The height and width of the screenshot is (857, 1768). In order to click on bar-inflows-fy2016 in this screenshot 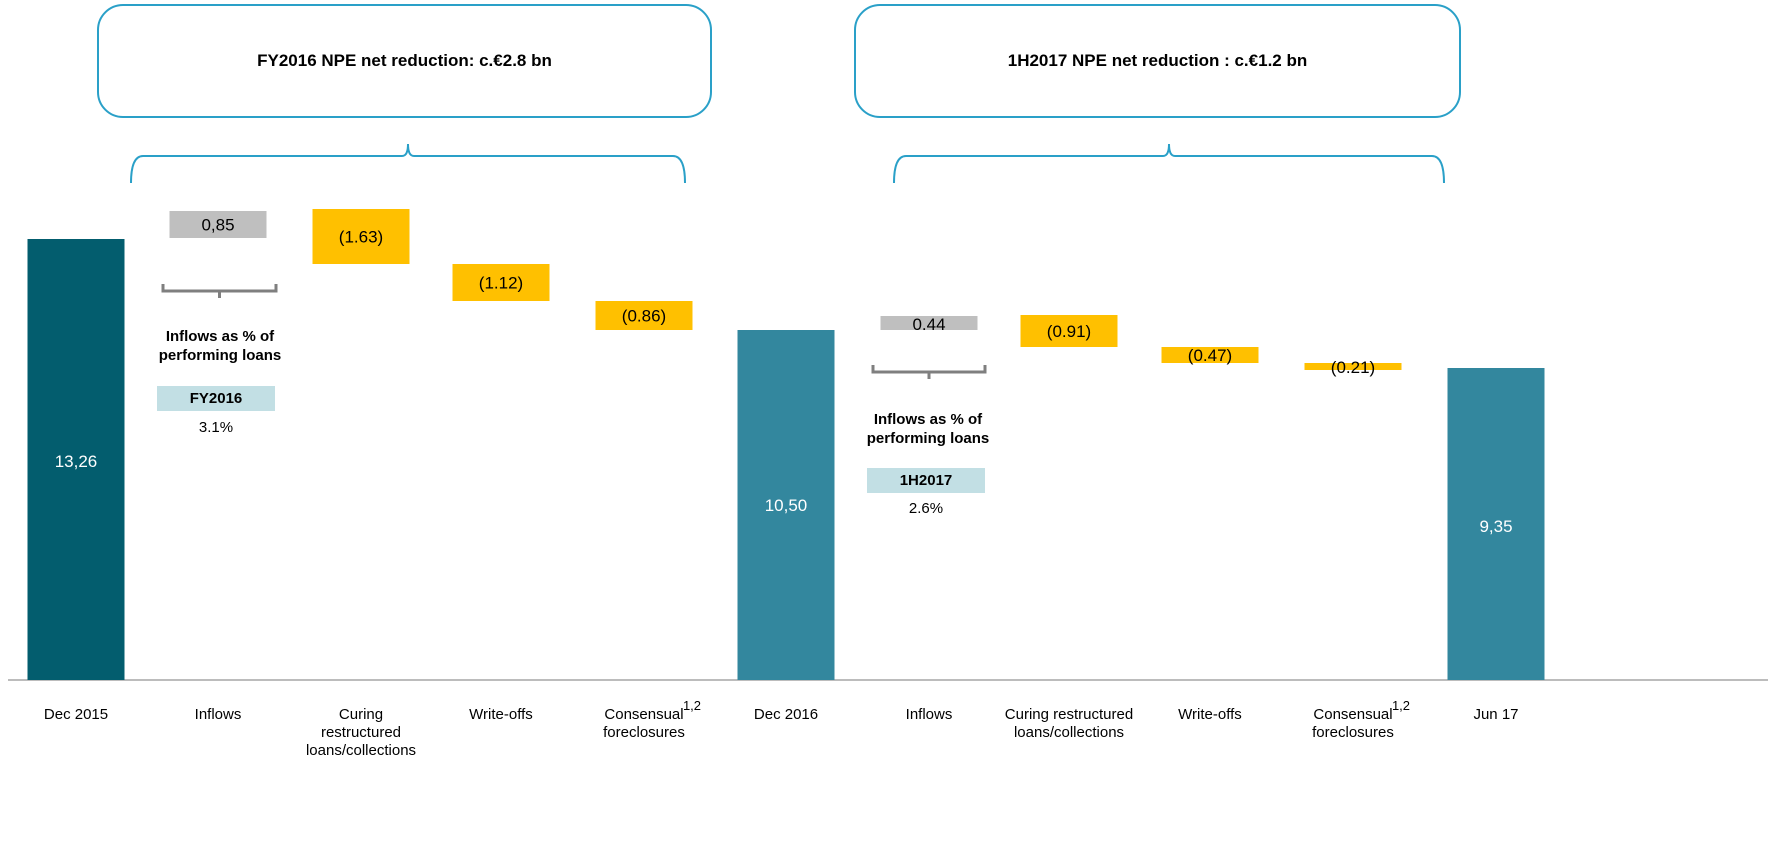, I will do `click(218, 224)`.